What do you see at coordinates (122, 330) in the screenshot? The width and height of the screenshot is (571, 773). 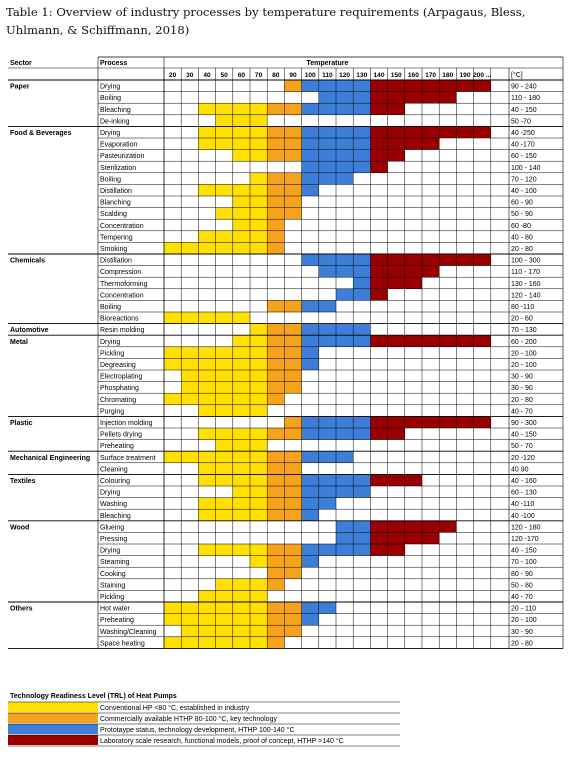 I see `process-label: Resin molding` at bounding box center [122, 330].